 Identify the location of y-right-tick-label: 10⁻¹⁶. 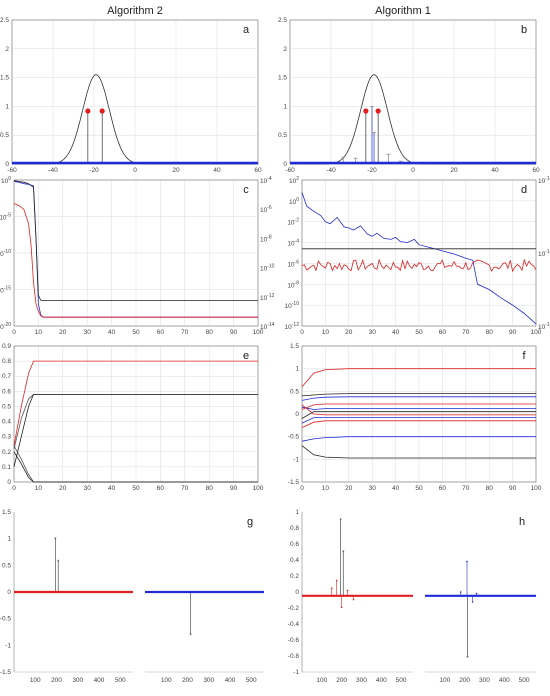
(544, 326).